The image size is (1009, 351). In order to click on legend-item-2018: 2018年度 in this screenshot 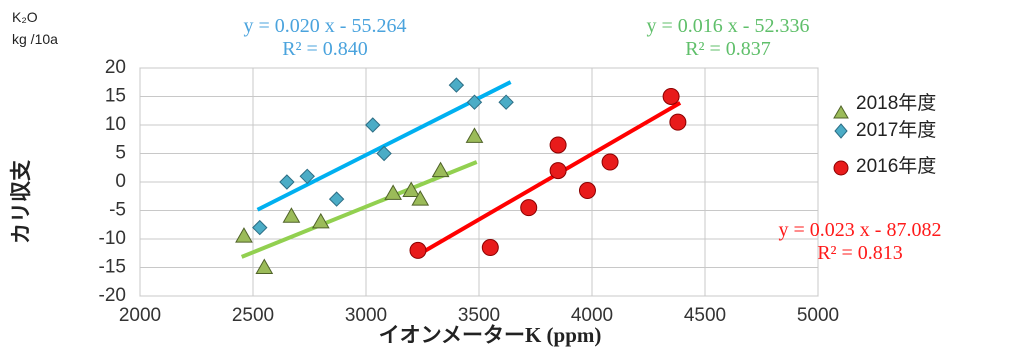, I will do `click(884, 105)`.